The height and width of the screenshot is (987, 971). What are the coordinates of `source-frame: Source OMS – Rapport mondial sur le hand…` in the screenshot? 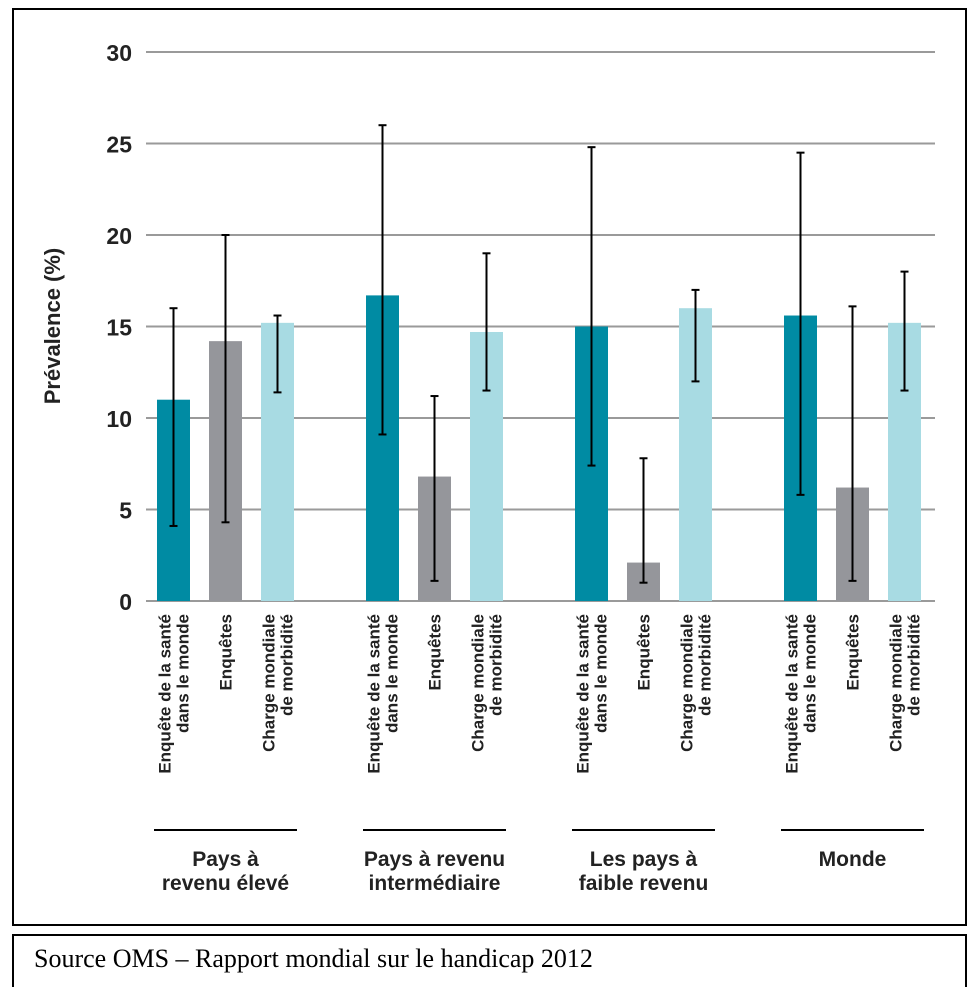 It's located at (489, 960).